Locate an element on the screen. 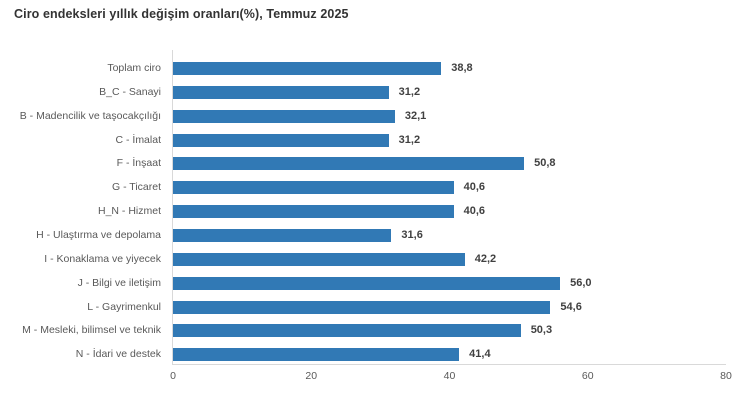 The image size is (750, 401). category-label: B_C - Sanayi is located at coordinates (130, 91).